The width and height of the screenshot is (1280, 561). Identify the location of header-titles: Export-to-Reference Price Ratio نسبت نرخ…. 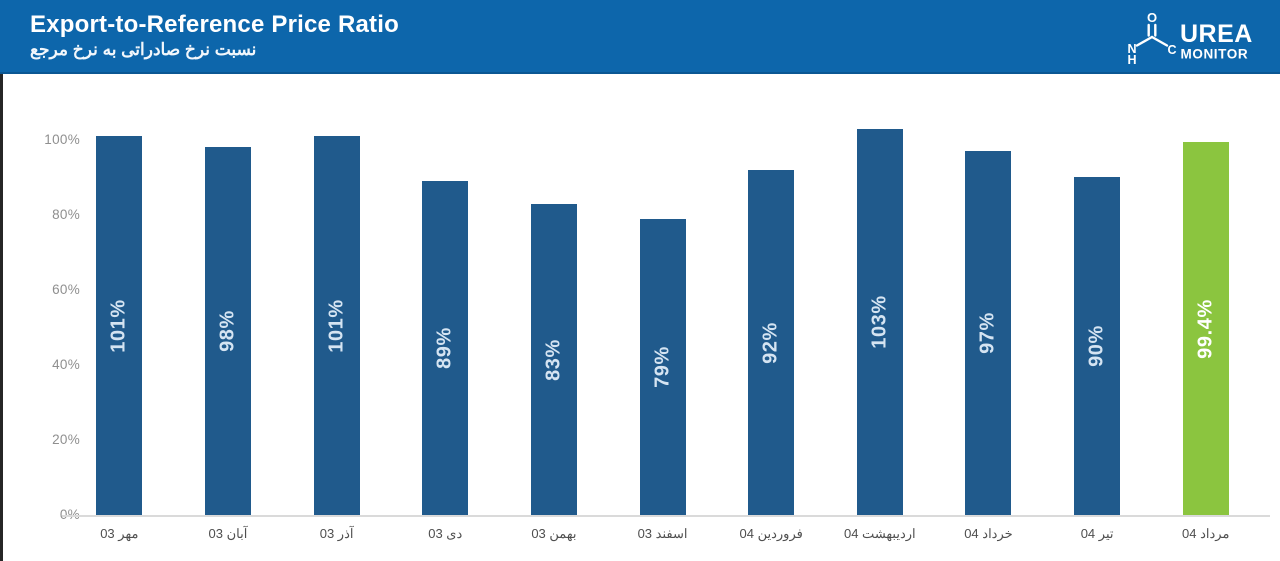
(214, 36).